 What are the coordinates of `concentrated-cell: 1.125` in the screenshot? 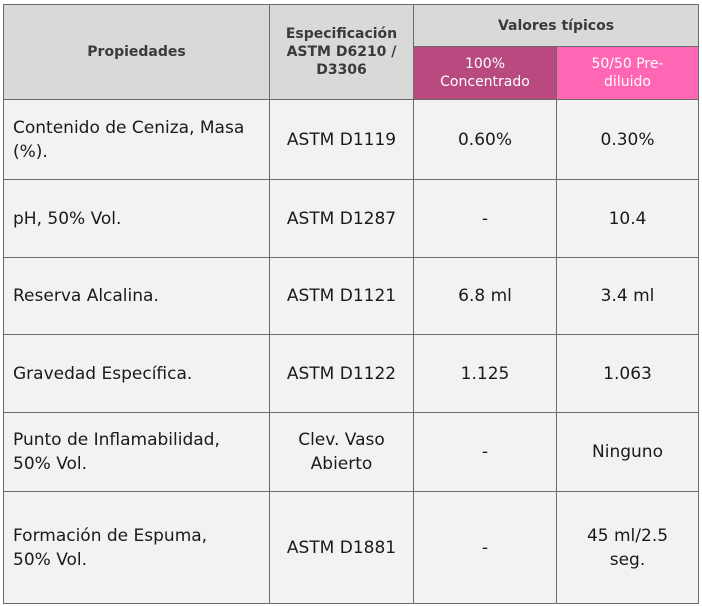 It's located at (485, 373).